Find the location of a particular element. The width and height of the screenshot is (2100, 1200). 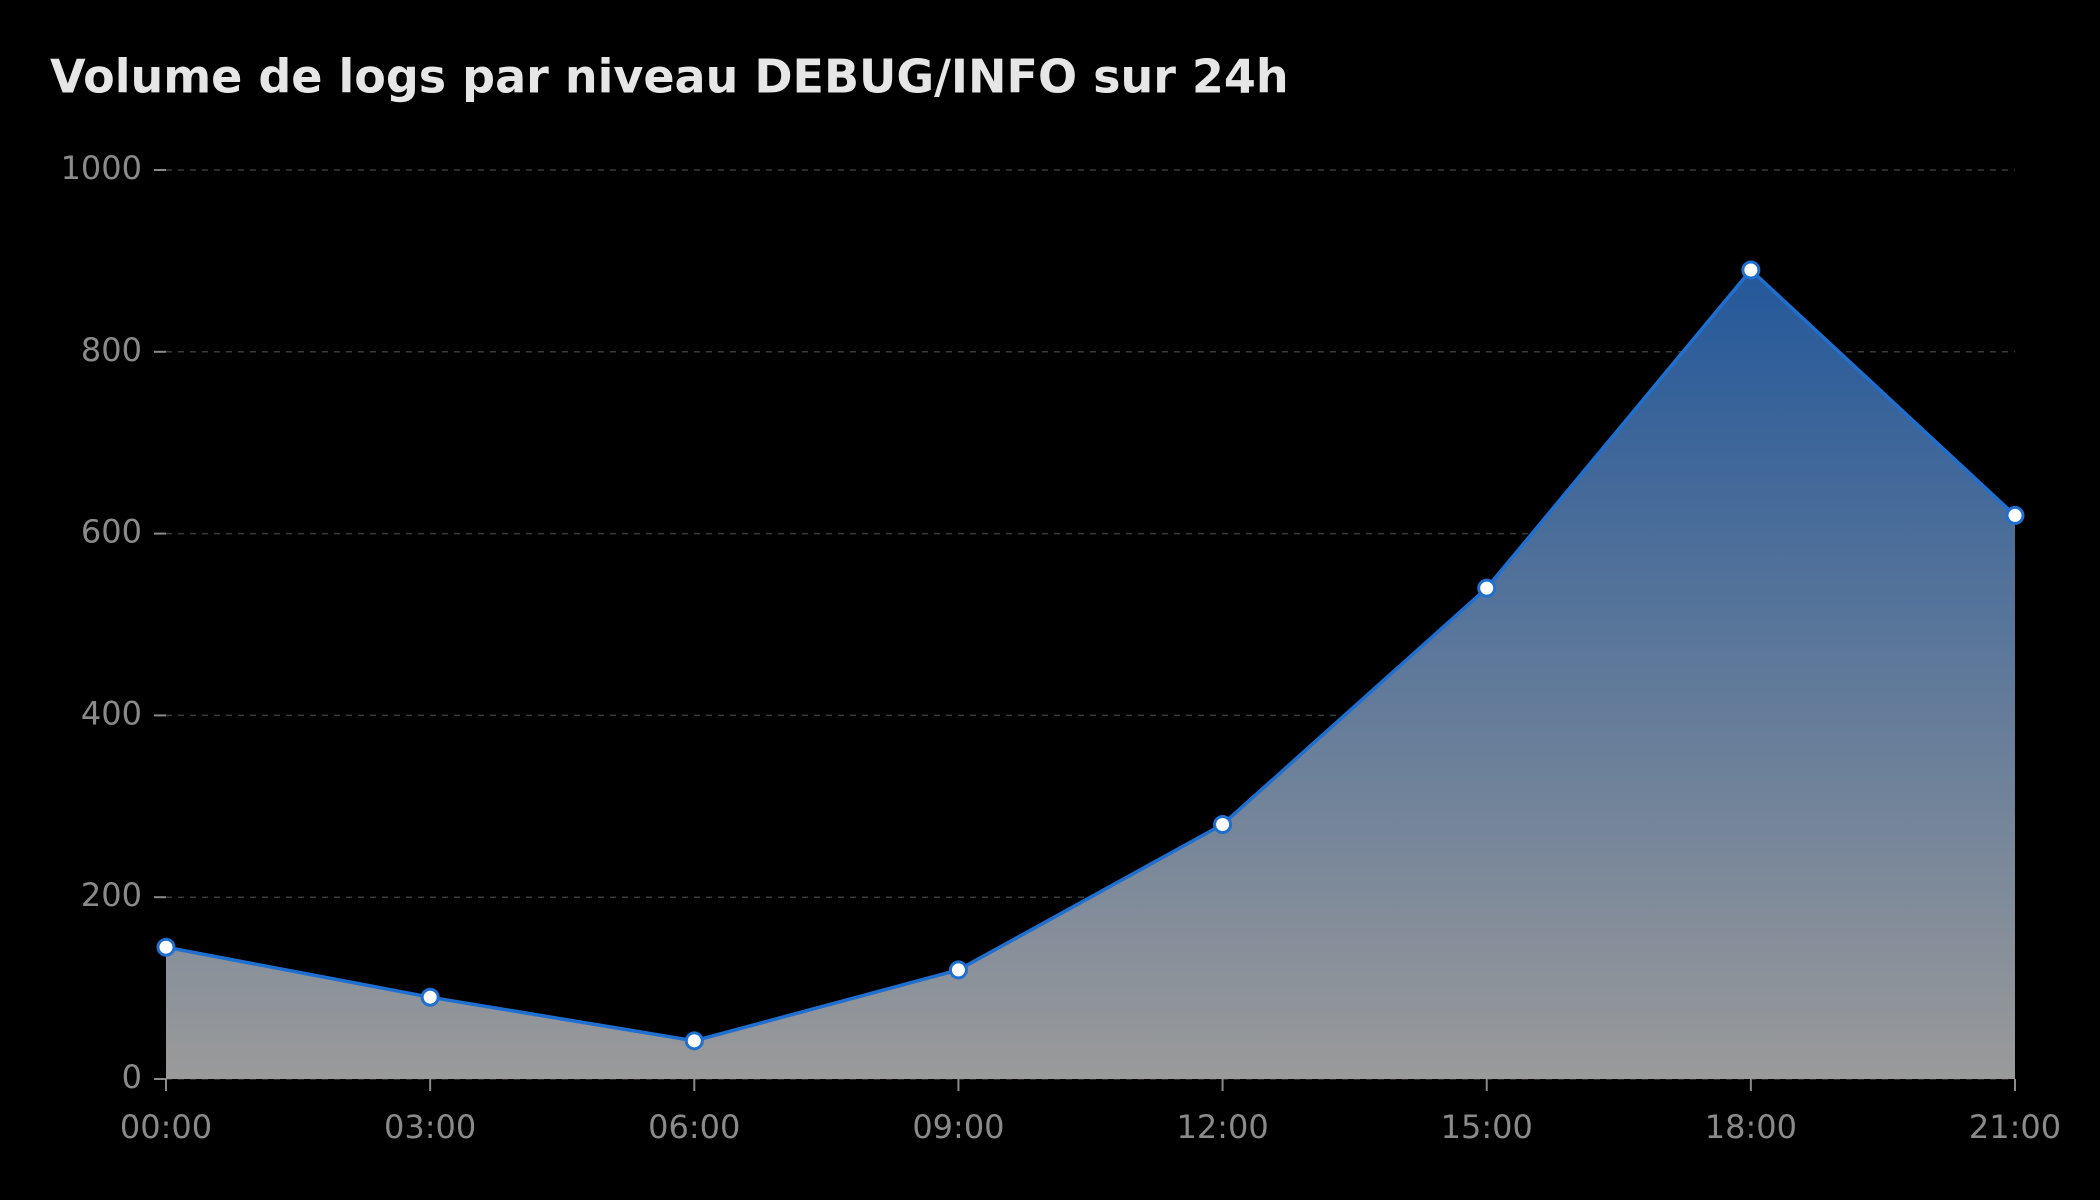

x-tick-label: 15:00 is located at coordinates (1487, 1127).